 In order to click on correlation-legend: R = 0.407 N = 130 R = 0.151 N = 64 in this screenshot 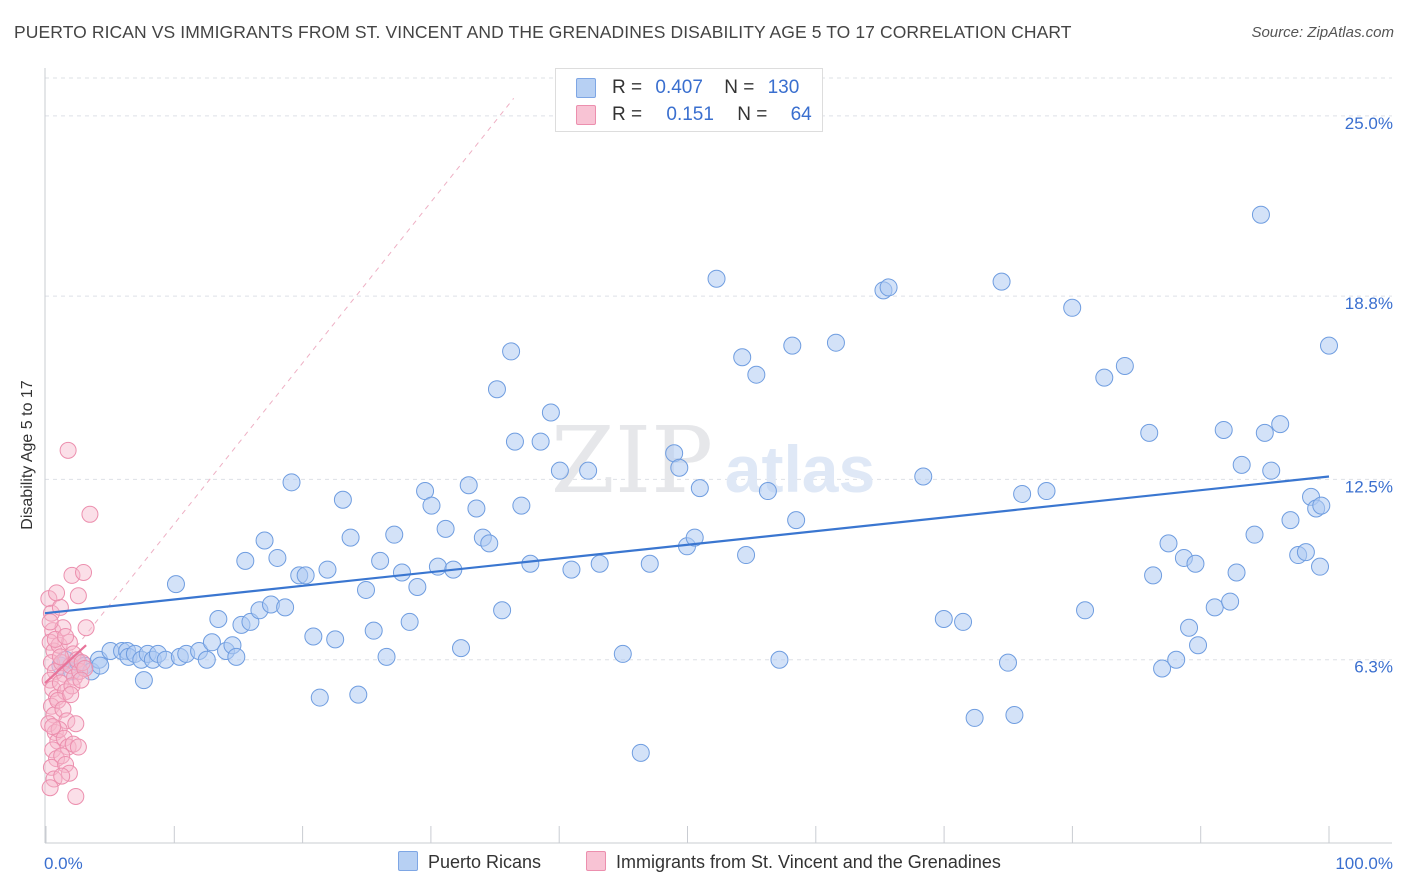, I will do `click(689, 100)`.